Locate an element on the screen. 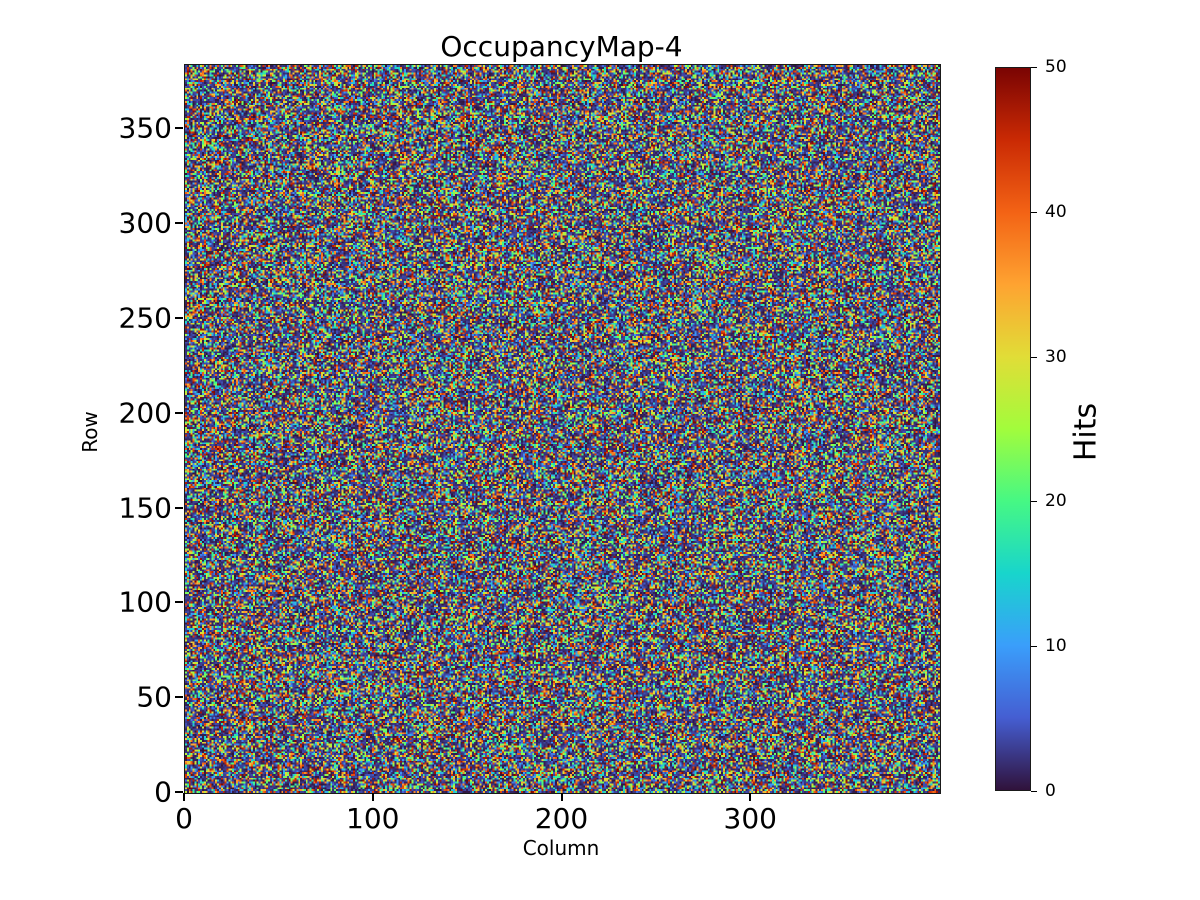 The width and height of the screenshot is (1200, 900). x-tick-label: 300 is located at coordinates (750, 818).